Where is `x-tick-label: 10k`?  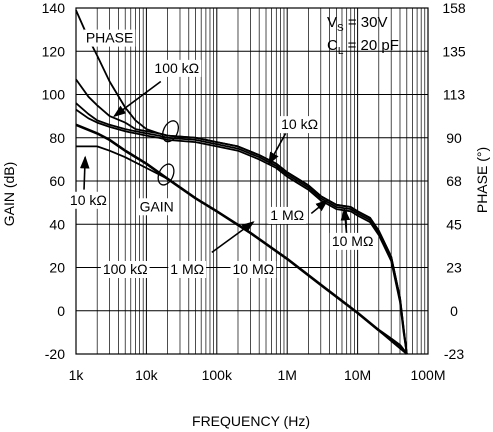 x-tick-label: 10k is located at coordinates (147, 375).